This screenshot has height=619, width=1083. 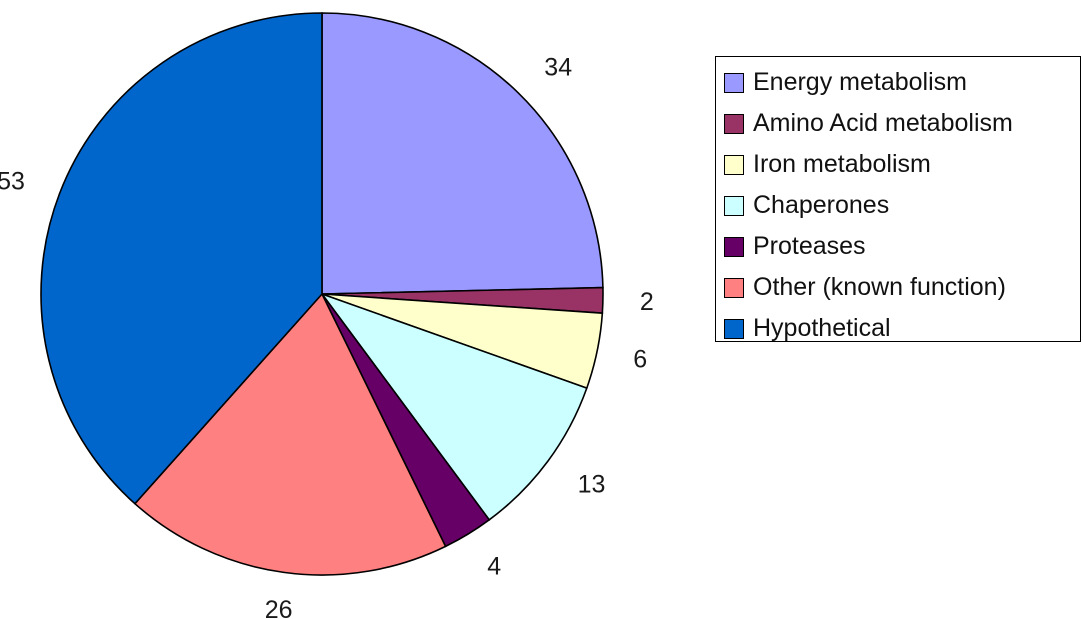 I want to click on legend-label: Proteases, so click(x=809, y=246).